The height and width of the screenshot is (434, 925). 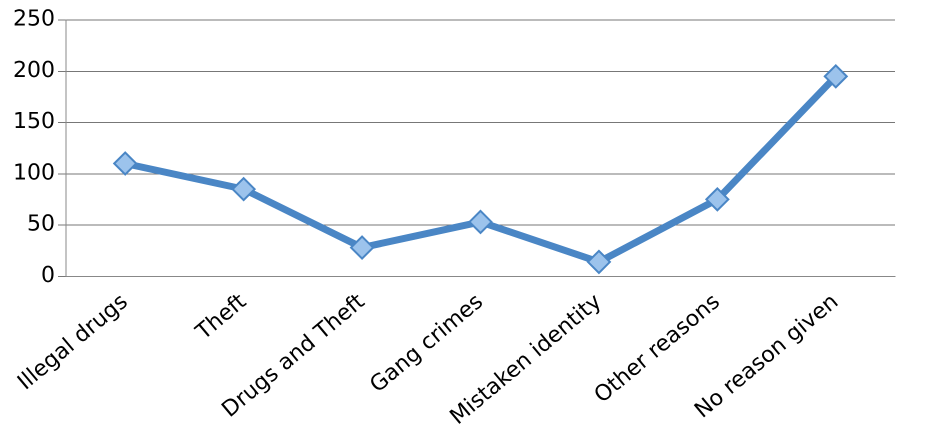 What do you see at coordinates (33, 121) in the screenshot?
I see `y-tick-label: 150` at bounding box center [33, 121].